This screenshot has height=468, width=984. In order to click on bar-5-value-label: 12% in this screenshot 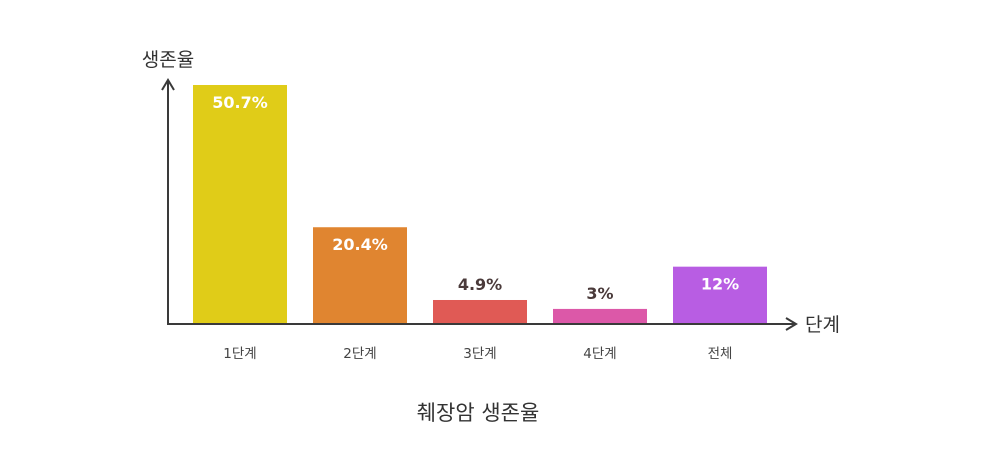, I will do `click(720, 284)`.